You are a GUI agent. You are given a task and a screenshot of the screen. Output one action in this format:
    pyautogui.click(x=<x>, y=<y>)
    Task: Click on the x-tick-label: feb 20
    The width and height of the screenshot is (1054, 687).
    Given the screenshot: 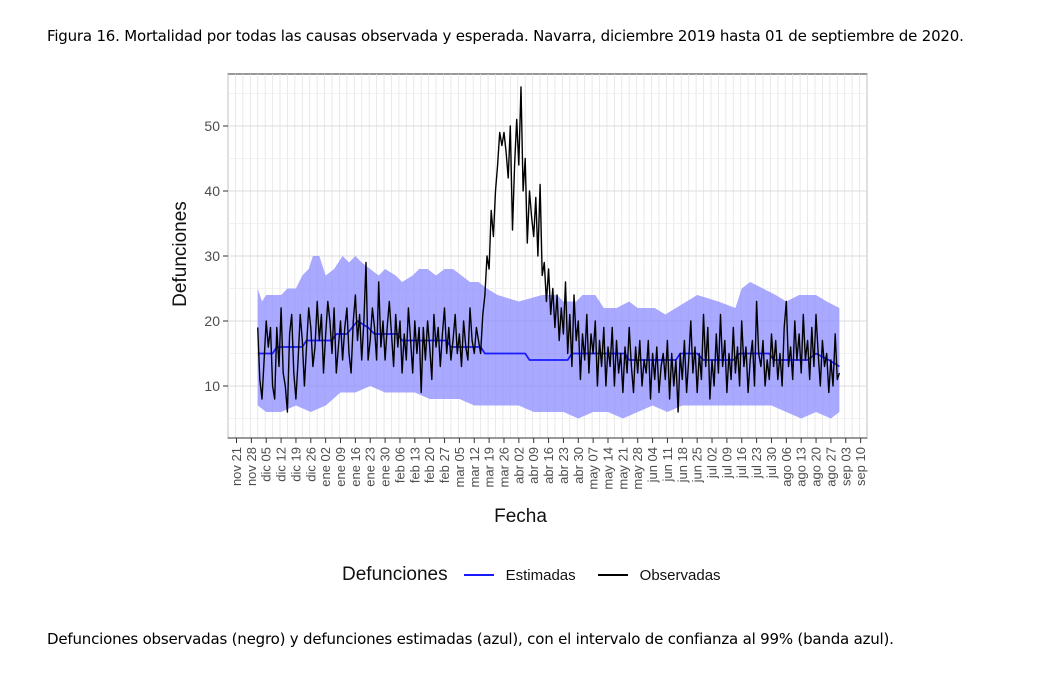 What is the action you would take?
    pyautogui.click(x=429, y=465)
    